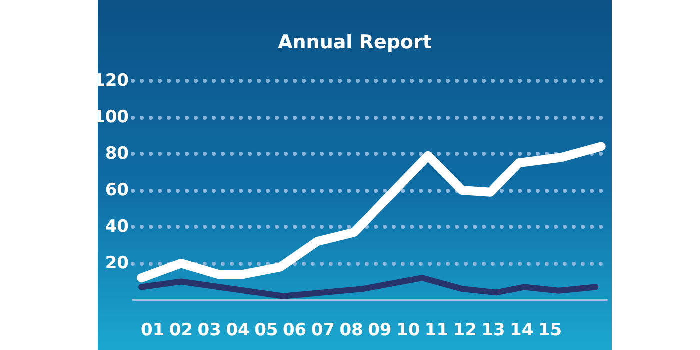 This screenshot has width=700, height=350. What do you see at coordinates (117, 227) in the screenshot?
I see `y-tick-label: 40` at bounding box center [117, 227].